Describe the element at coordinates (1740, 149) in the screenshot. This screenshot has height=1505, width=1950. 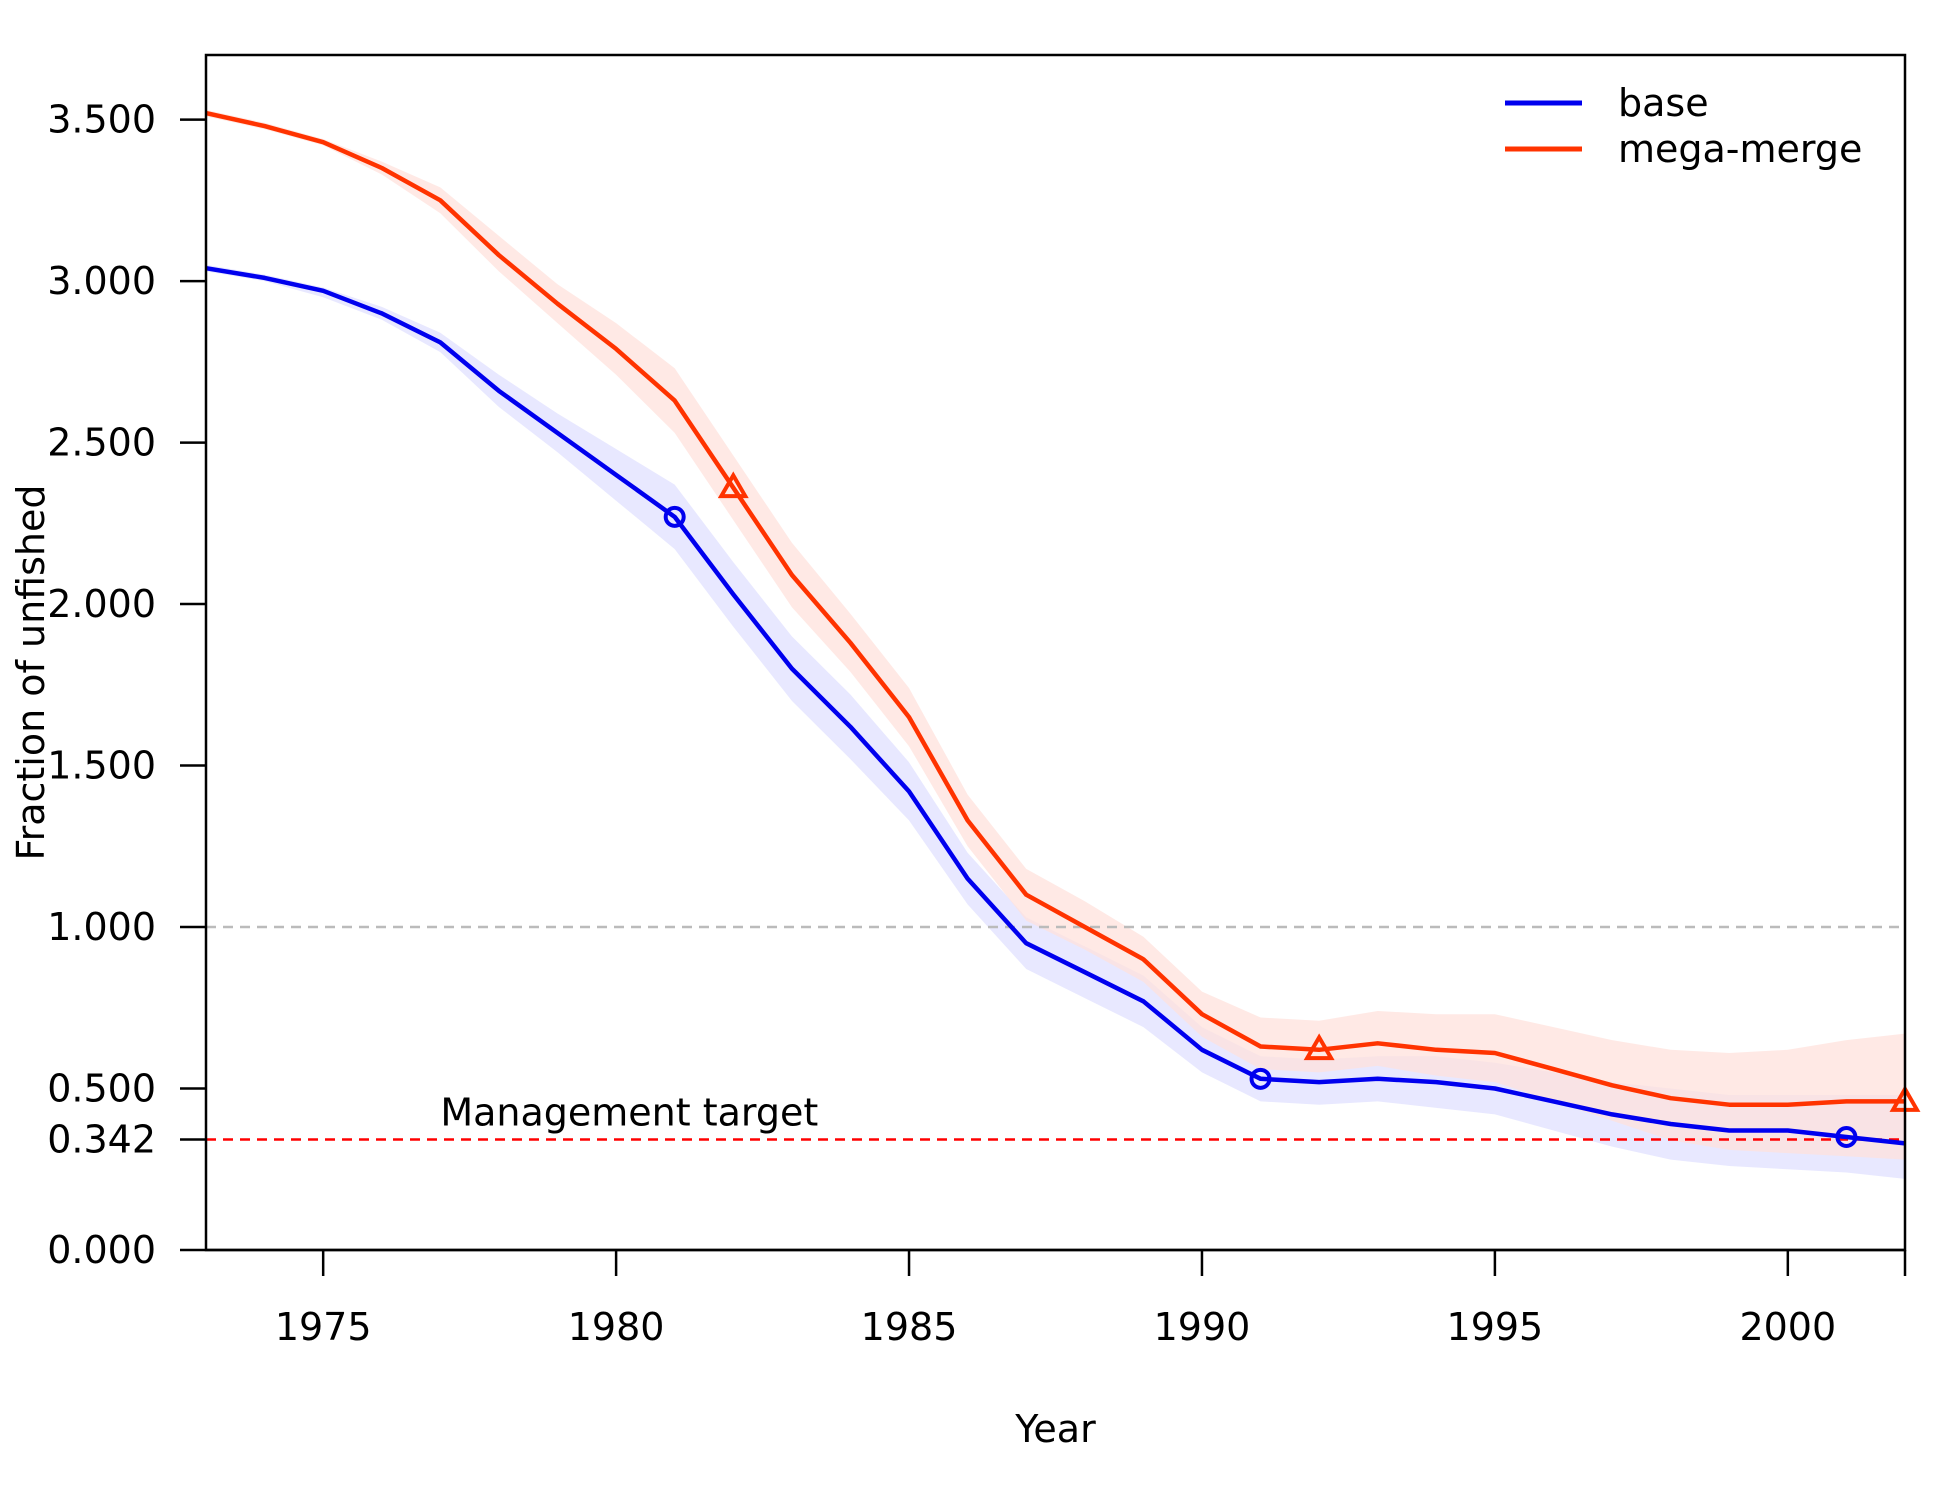
I see `legend-label-mega-merge: mega-merge` at that location.